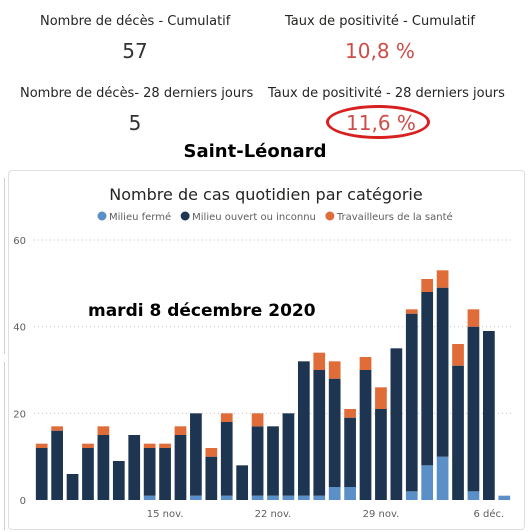 The image size is (528, 532). I want to click on kpi-value: 10,8 %, so click(380, 51).